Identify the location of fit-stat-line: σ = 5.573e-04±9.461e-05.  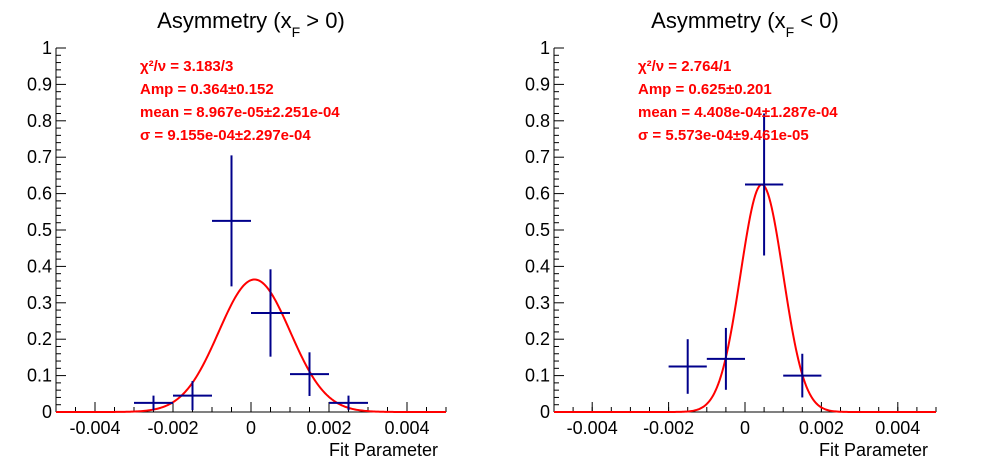
(723, 135).